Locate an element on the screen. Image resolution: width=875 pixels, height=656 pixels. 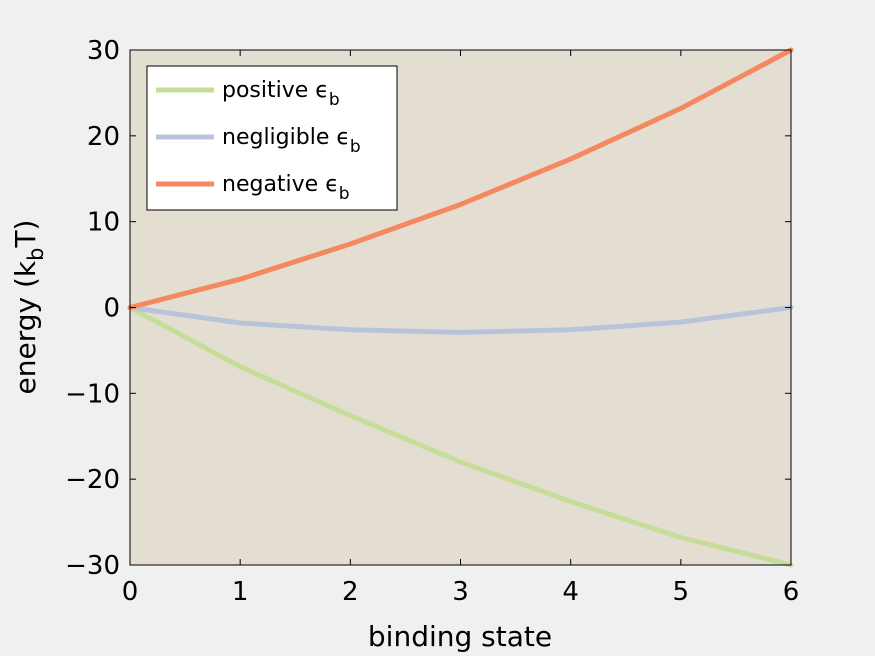
x-tick-label: 1 is located at coordinates (240, 592).